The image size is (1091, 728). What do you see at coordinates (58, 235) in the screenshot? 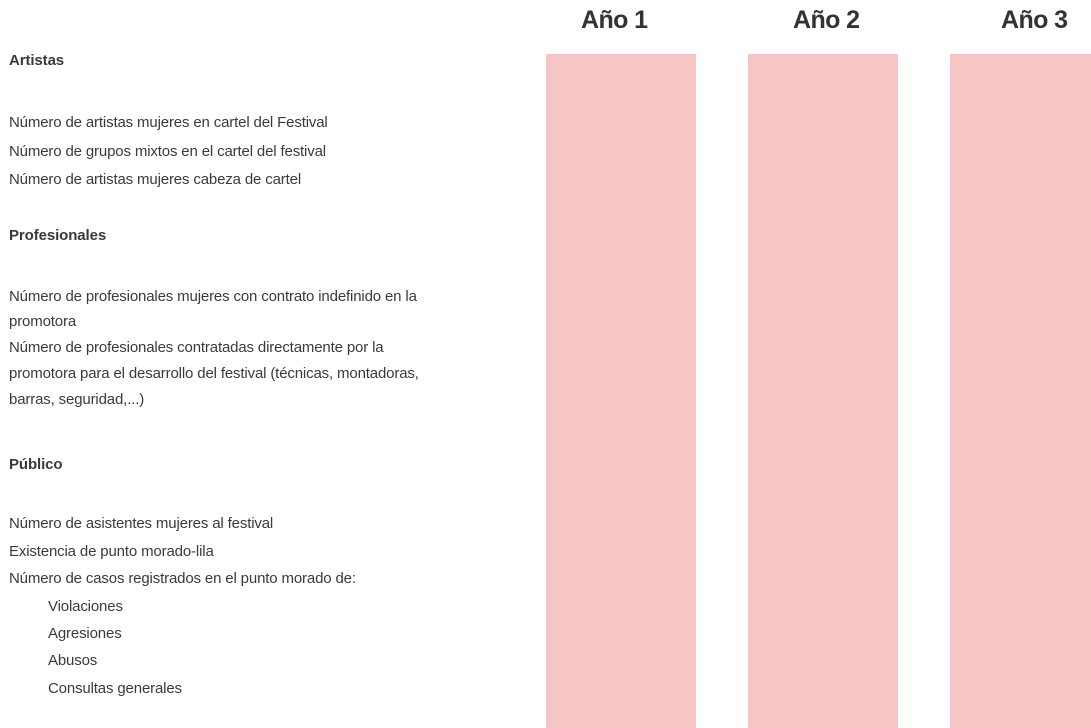
I see `section-title-profesionales: Profesionales` at bounding box center [58, 235].